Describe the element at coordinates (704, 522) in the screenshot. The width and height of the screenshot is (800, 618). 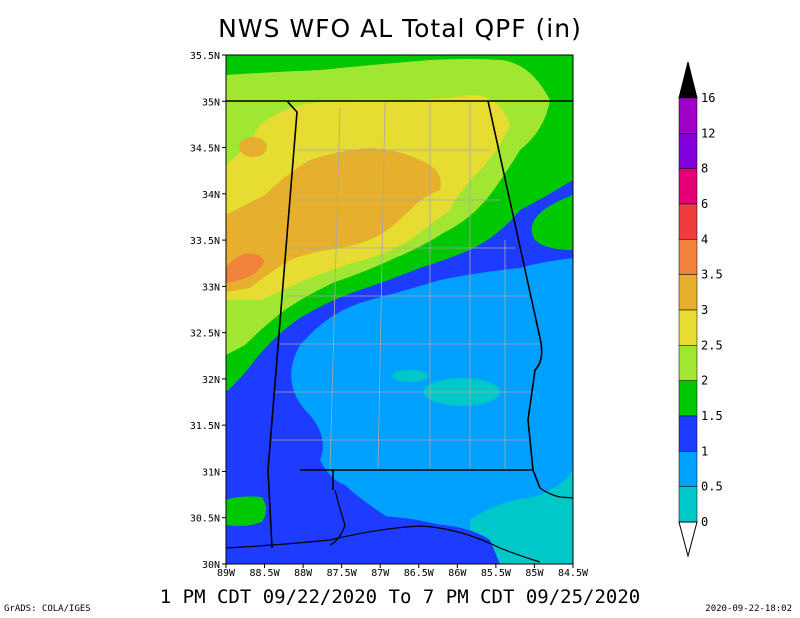
I see `legend-label: 0` at that location.